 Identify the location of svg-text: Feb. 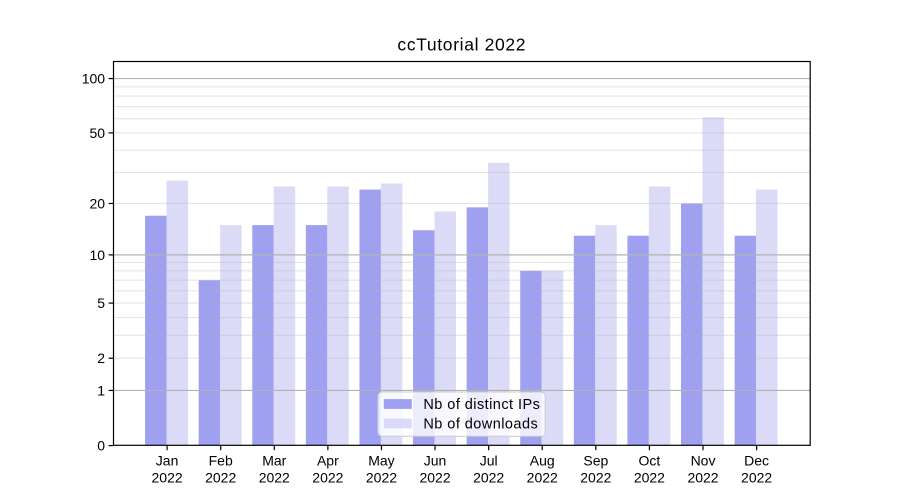
(221, 461).